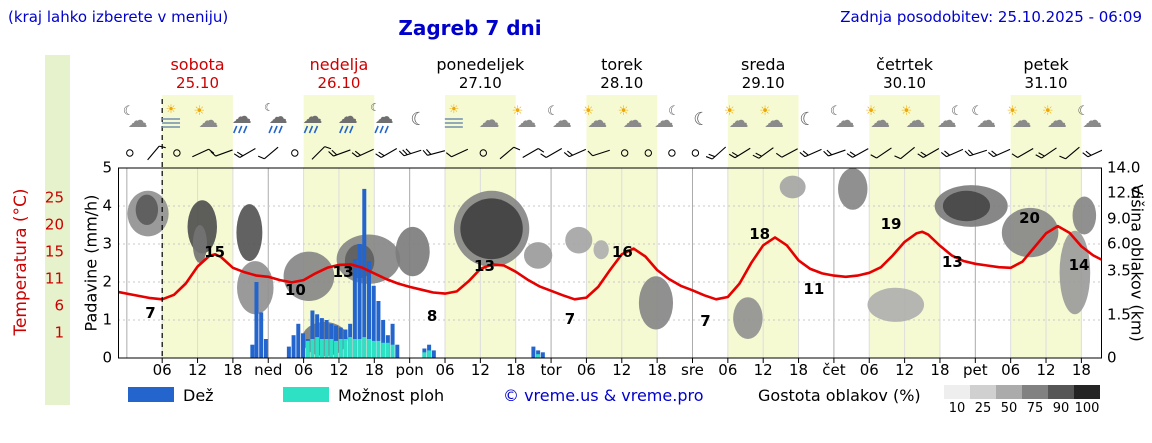 The height and width of the screenshot is (443, 1152). I want to click on day-header: četrtek 30.10, so click(904, 74).